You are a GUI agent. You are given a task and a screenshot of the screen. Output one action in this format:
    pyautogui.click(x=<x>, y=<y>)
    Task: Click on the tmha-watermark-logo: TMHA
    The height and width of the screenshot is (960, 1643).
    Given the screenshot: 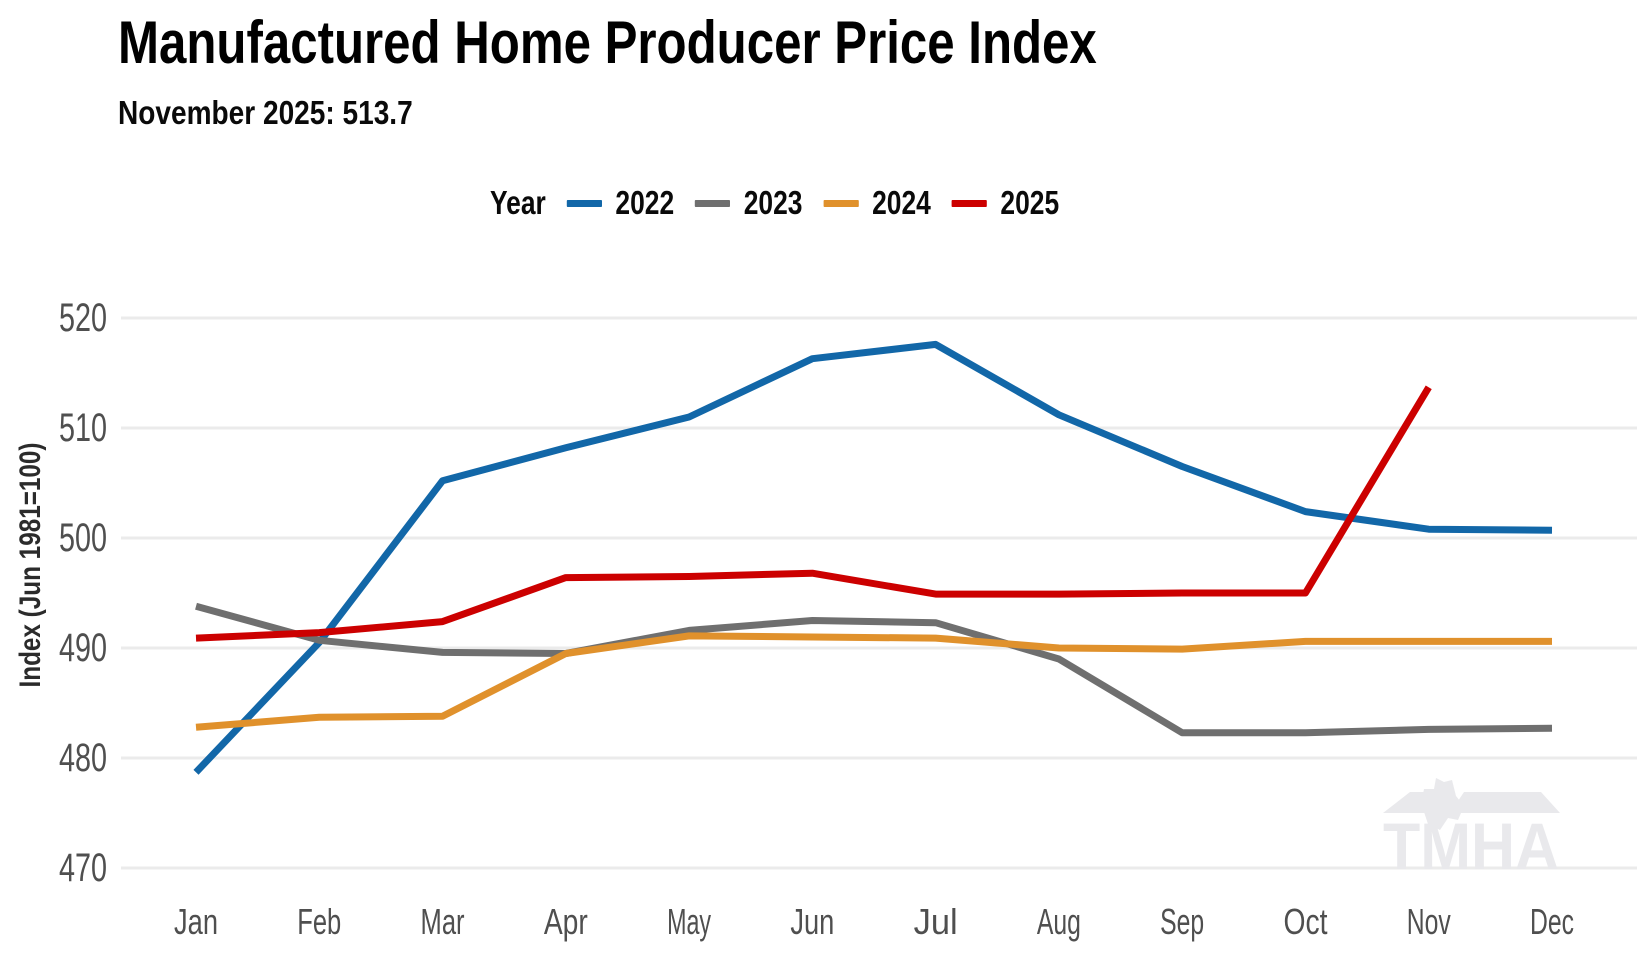 What is the action you would take?
    pyautogui.click(x=1471, y=830)
    